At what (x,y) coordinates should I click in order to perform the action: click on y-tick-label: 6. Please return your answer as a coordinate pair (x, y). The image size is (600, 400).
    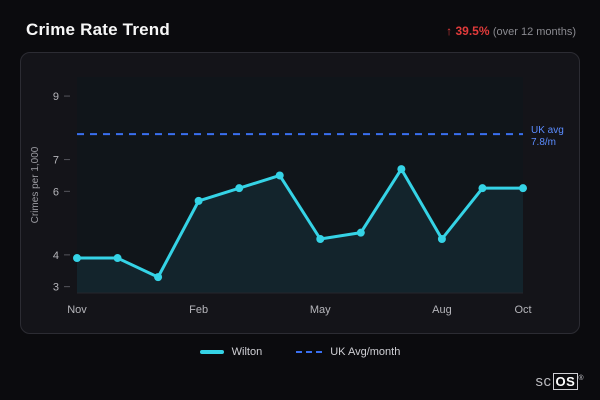
    Looking at the image, I should click on (56, 192).